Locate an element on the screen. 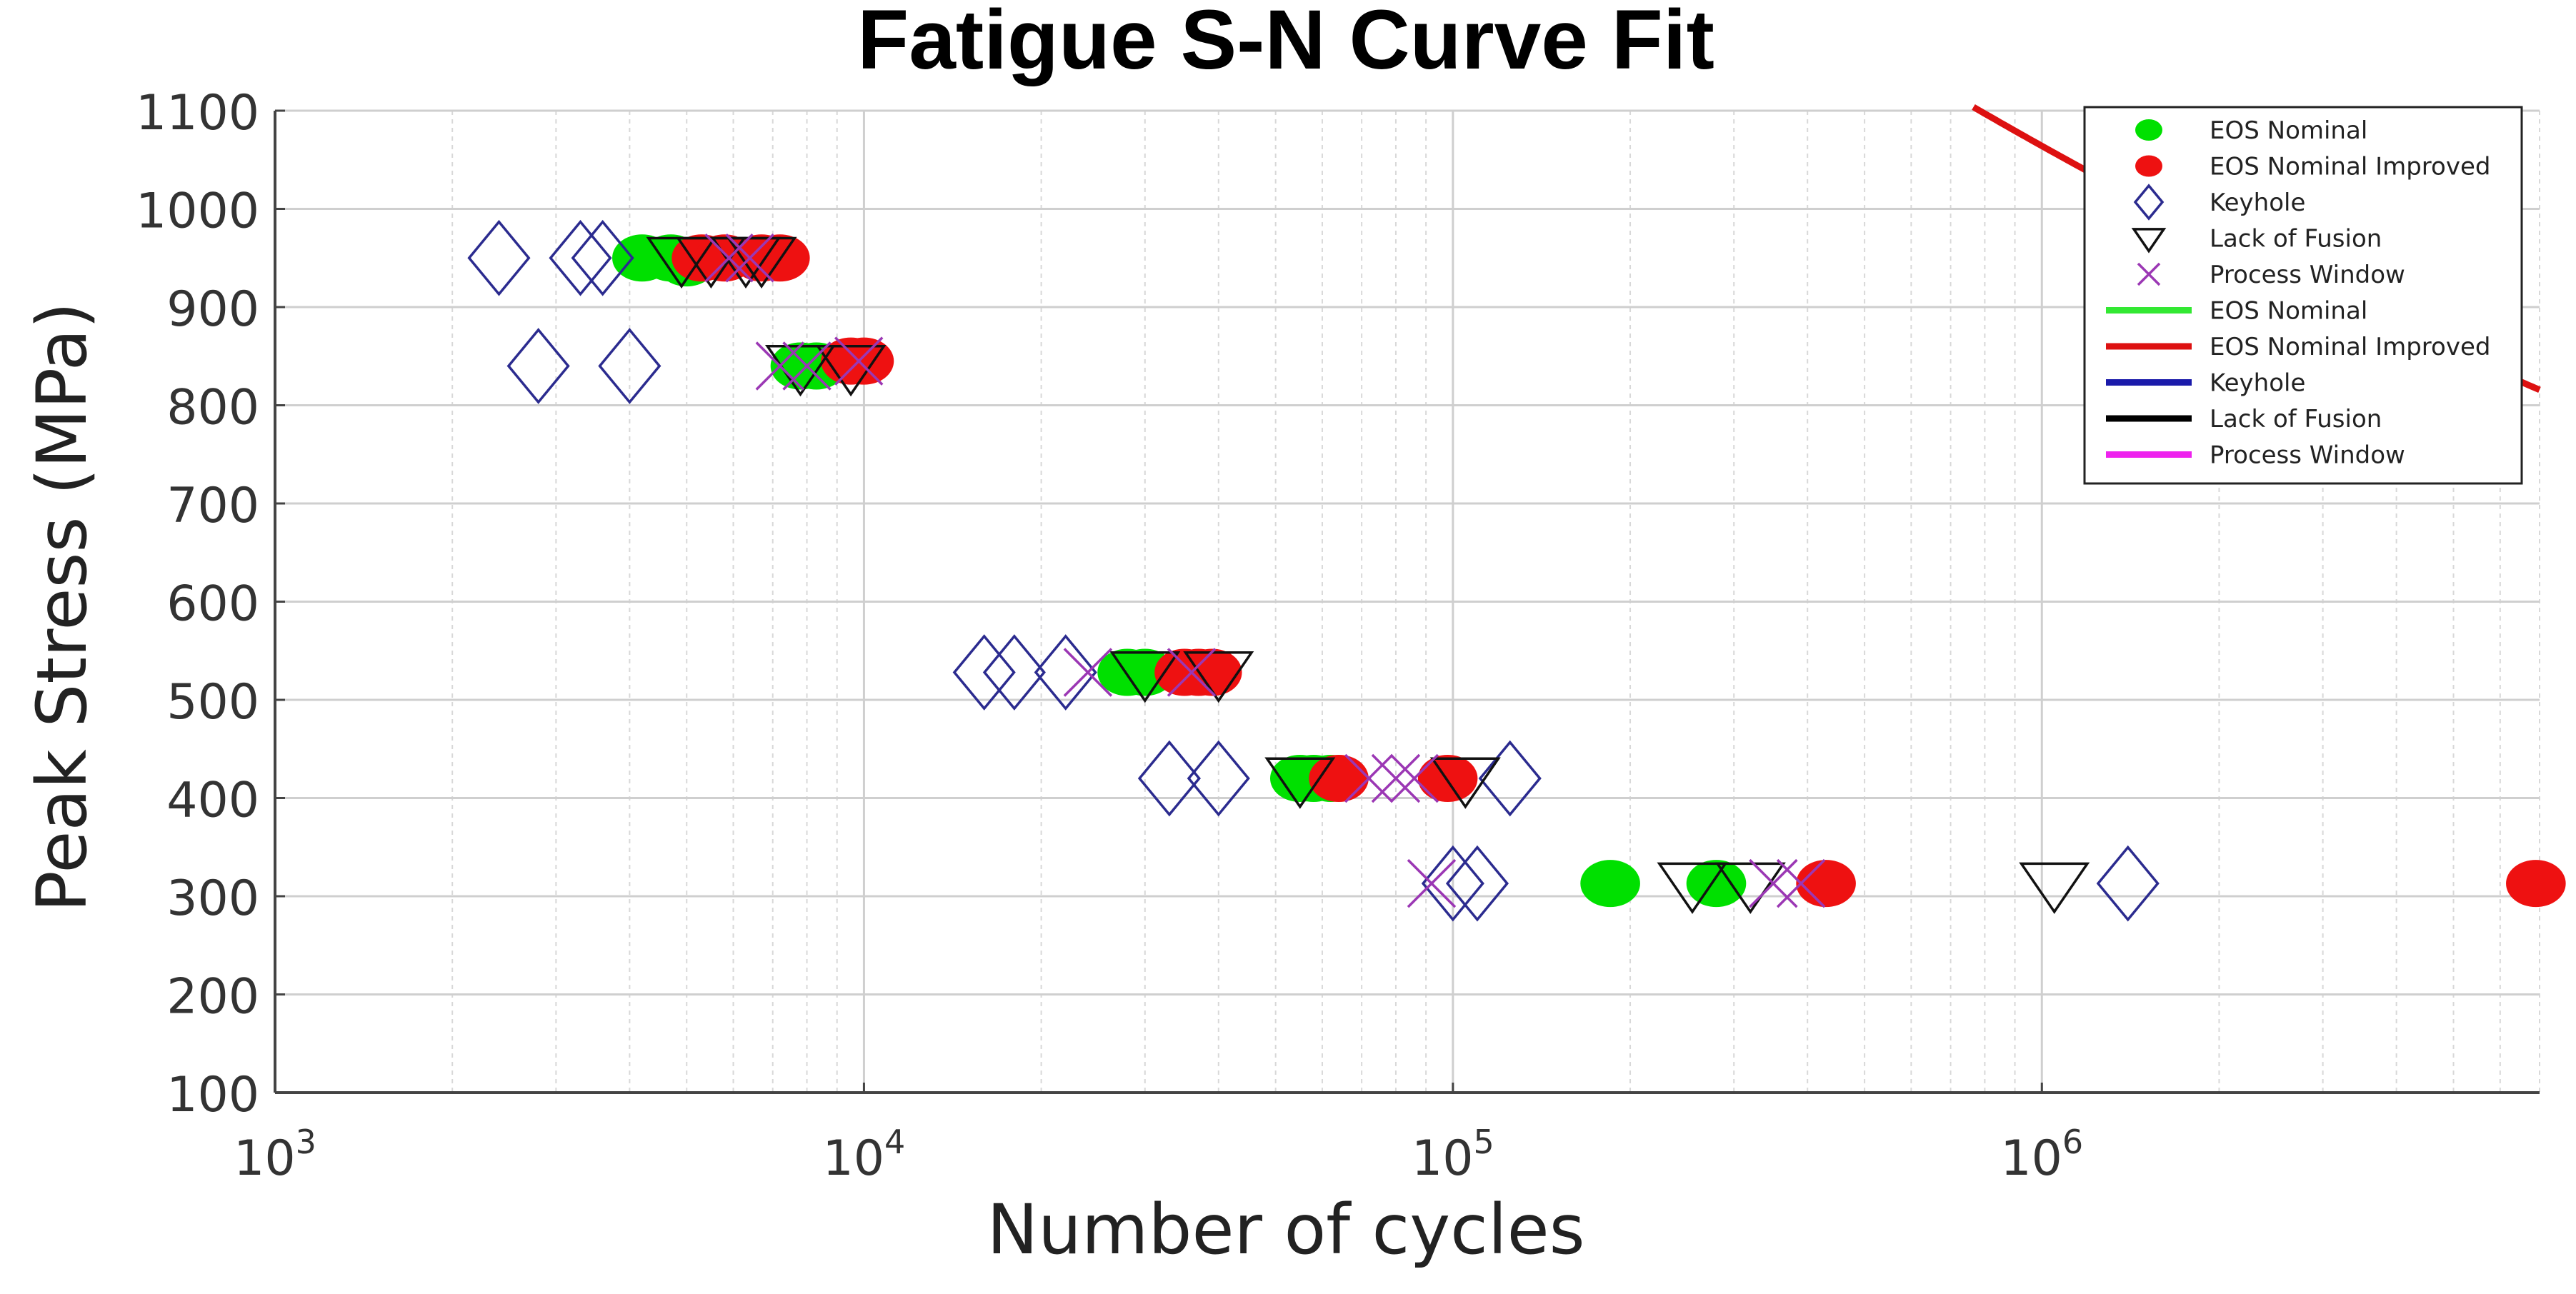 The image size is (2576, 1294). y-tick-label: 600 is located at coordinates (213, 604).